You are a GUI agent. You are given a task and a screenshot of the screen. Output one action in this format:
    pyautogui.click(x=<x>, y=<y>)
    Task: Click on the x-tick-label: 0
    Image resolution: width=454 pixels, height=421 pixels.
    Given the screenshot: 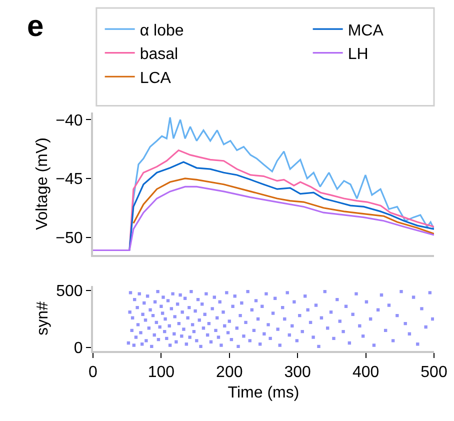 What is the action you would take?
    pyautogui.click(x=93, y=373)
    